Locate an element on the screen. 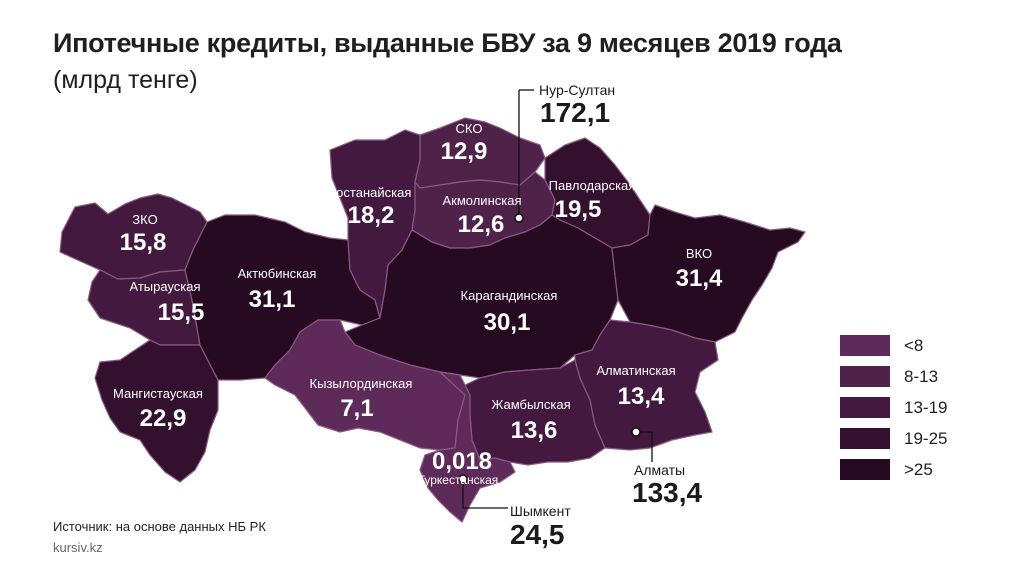 The height and width of the screenshot is (576, 1024). source-note: Источник: на основе данных НБ РК is located at coordinates (159, 526).